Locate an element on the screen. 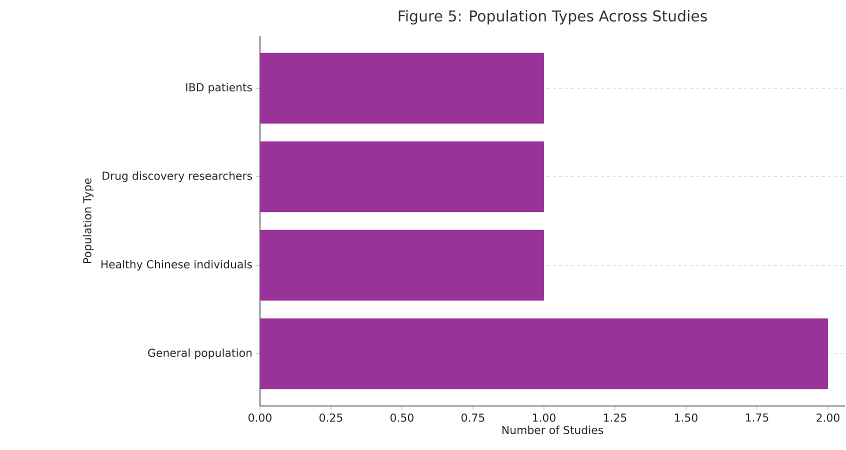 The height and width of the screenshot is (450, 846). x-tick-label: 1.50 is located at coordinates (686, 418).